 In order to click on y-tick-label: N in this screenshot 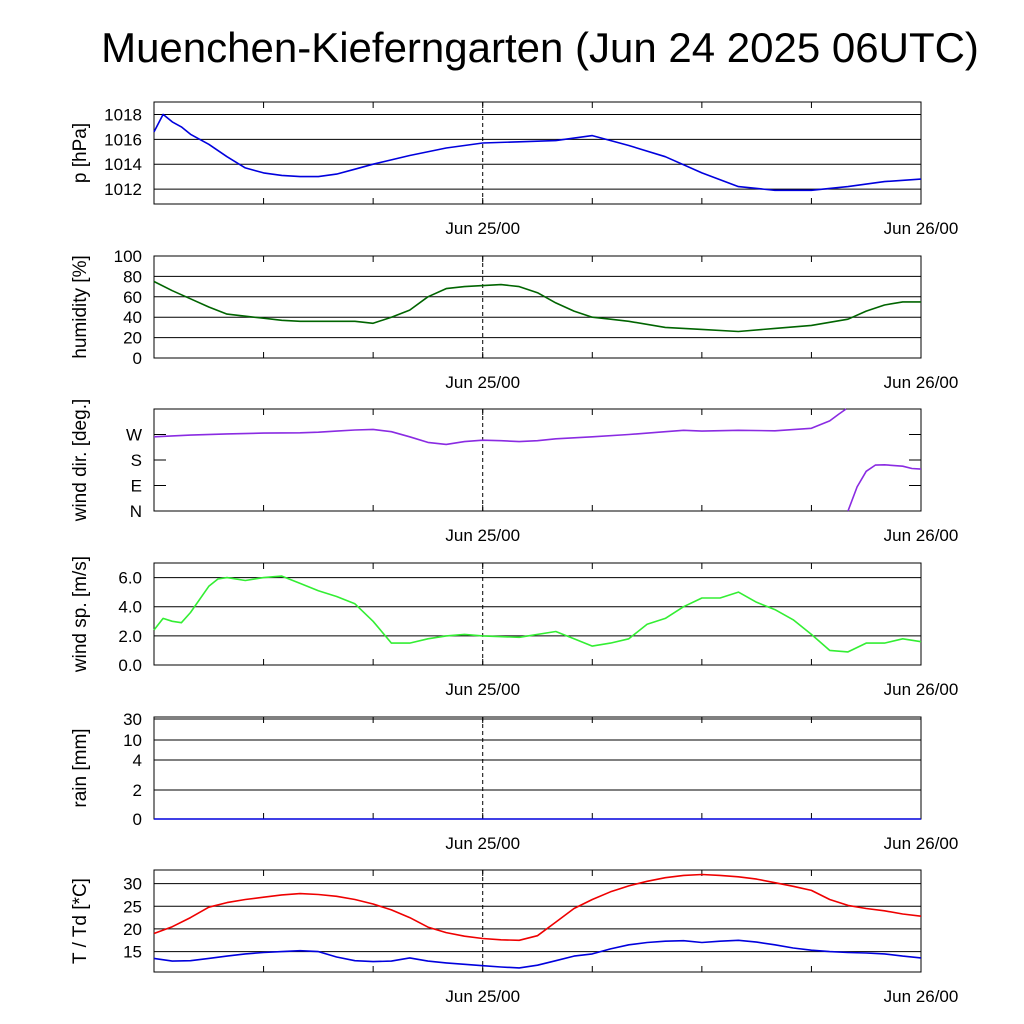, I will do `click(136, 511)`.